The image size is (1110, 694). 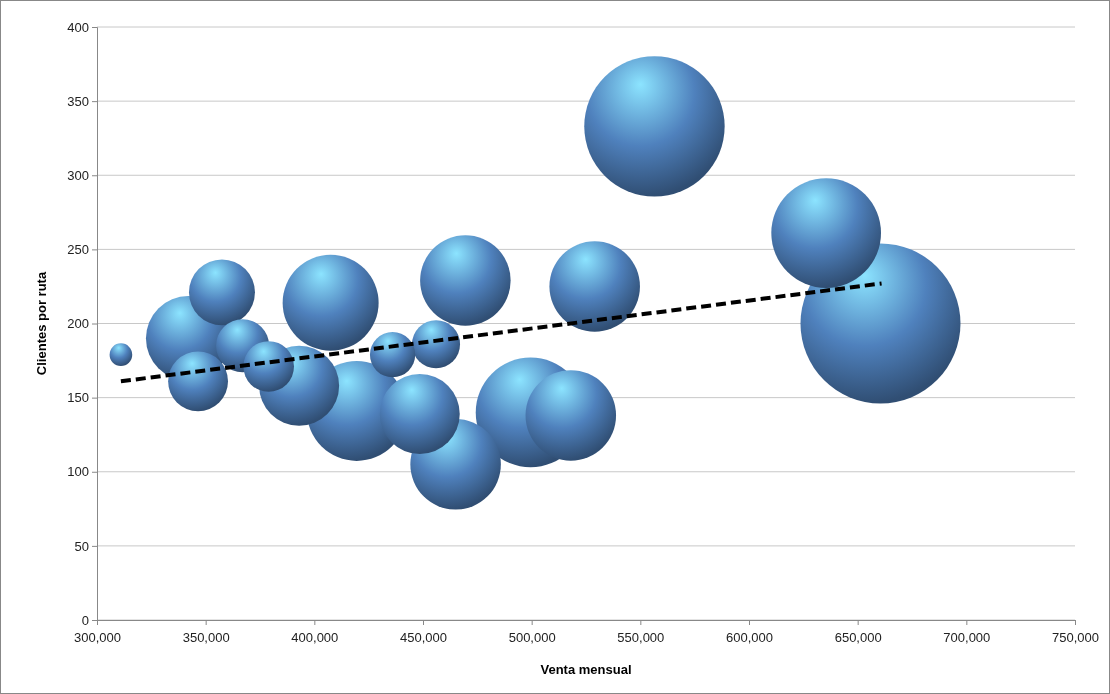 I want to click on x-tick-label: 550,000, so click(x=641, y=638).